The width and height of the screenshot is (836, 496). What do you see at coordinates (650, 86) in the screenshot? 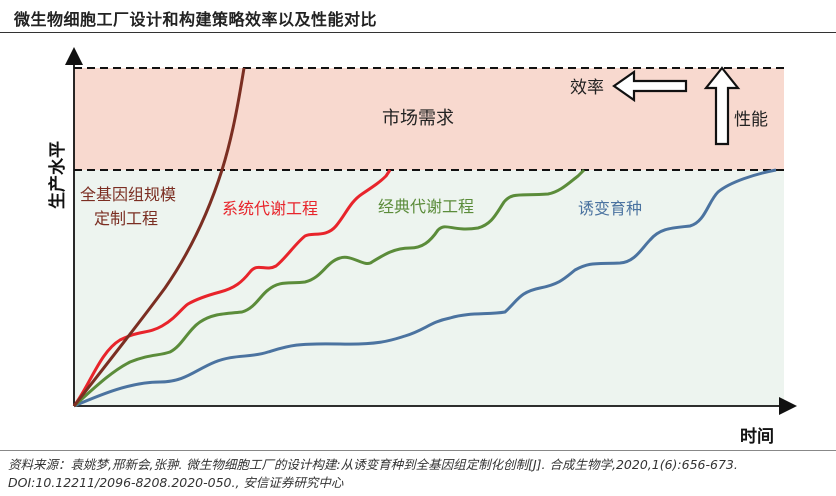
I see `efficiency-arrow` at bounding box center [650, 86].